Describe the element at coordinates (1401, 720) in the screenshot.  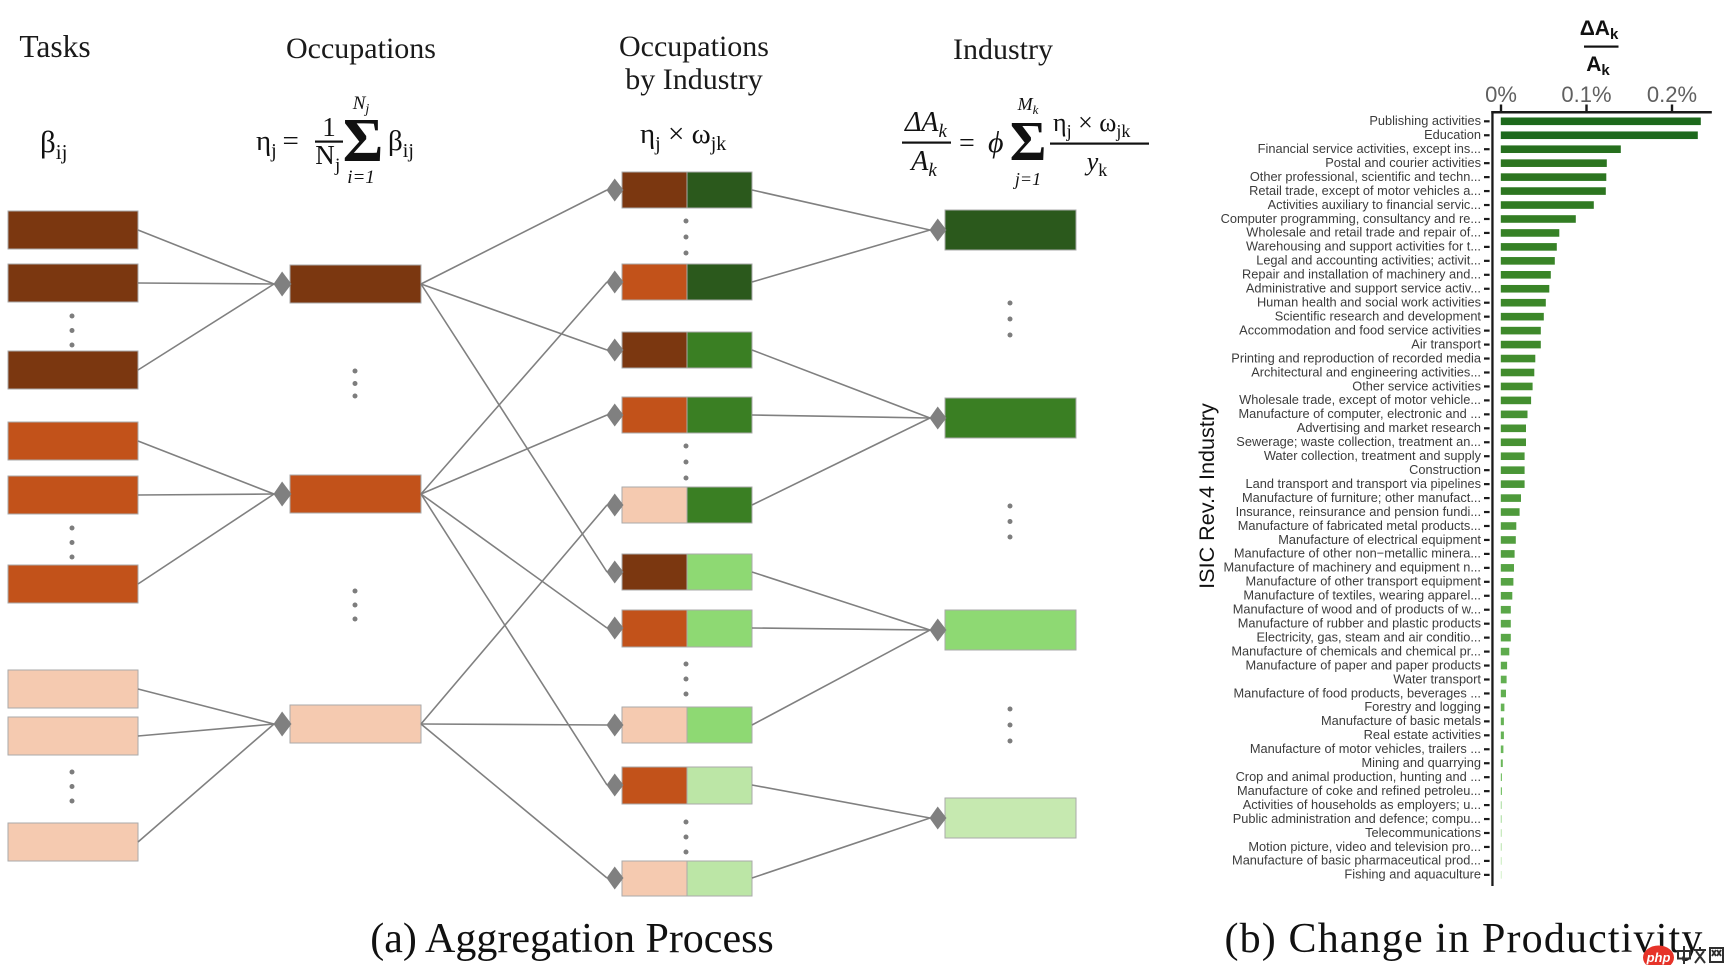
I see `svg-text: Manufacture of basic metals` at that location.